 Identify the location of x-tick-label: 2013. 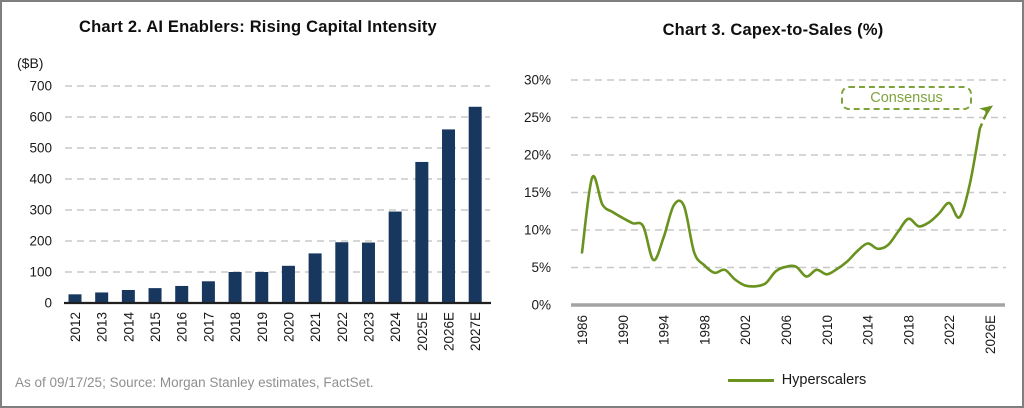
(102, 327).